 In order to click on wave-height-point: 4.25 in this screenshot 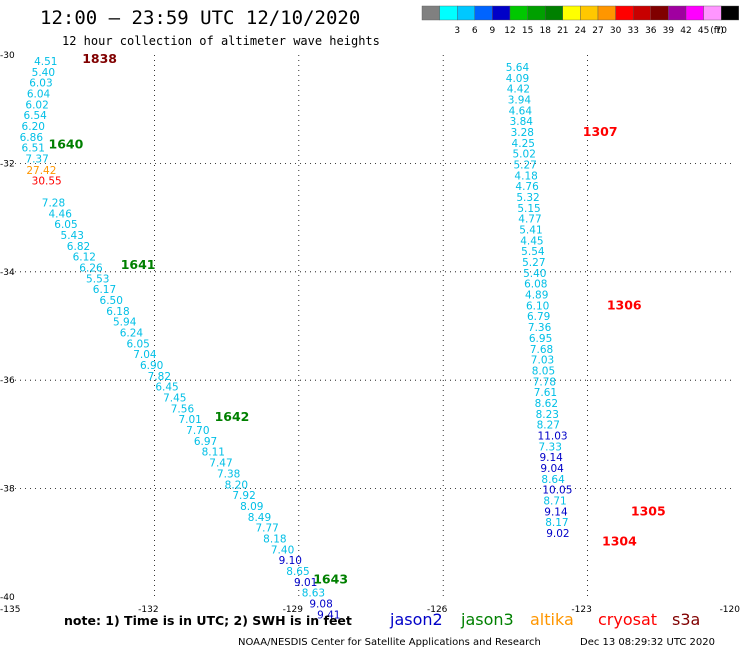, I will do `click(523, 144)`.